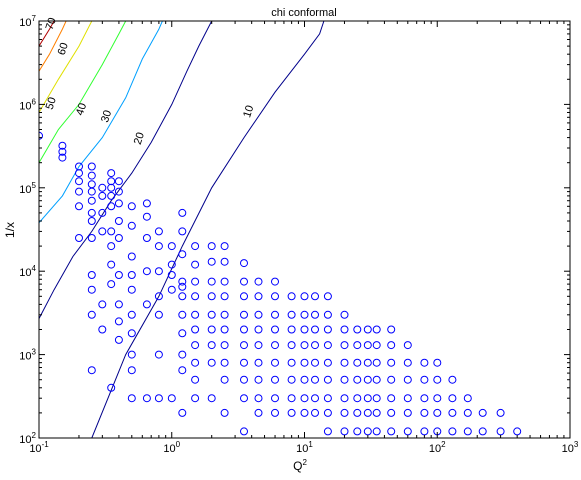 This screenshot has width=581, height=480. Describe the element at coordinates (27, 271) in the screenshot. I see `y-tick-label: 10⁴` at that location.